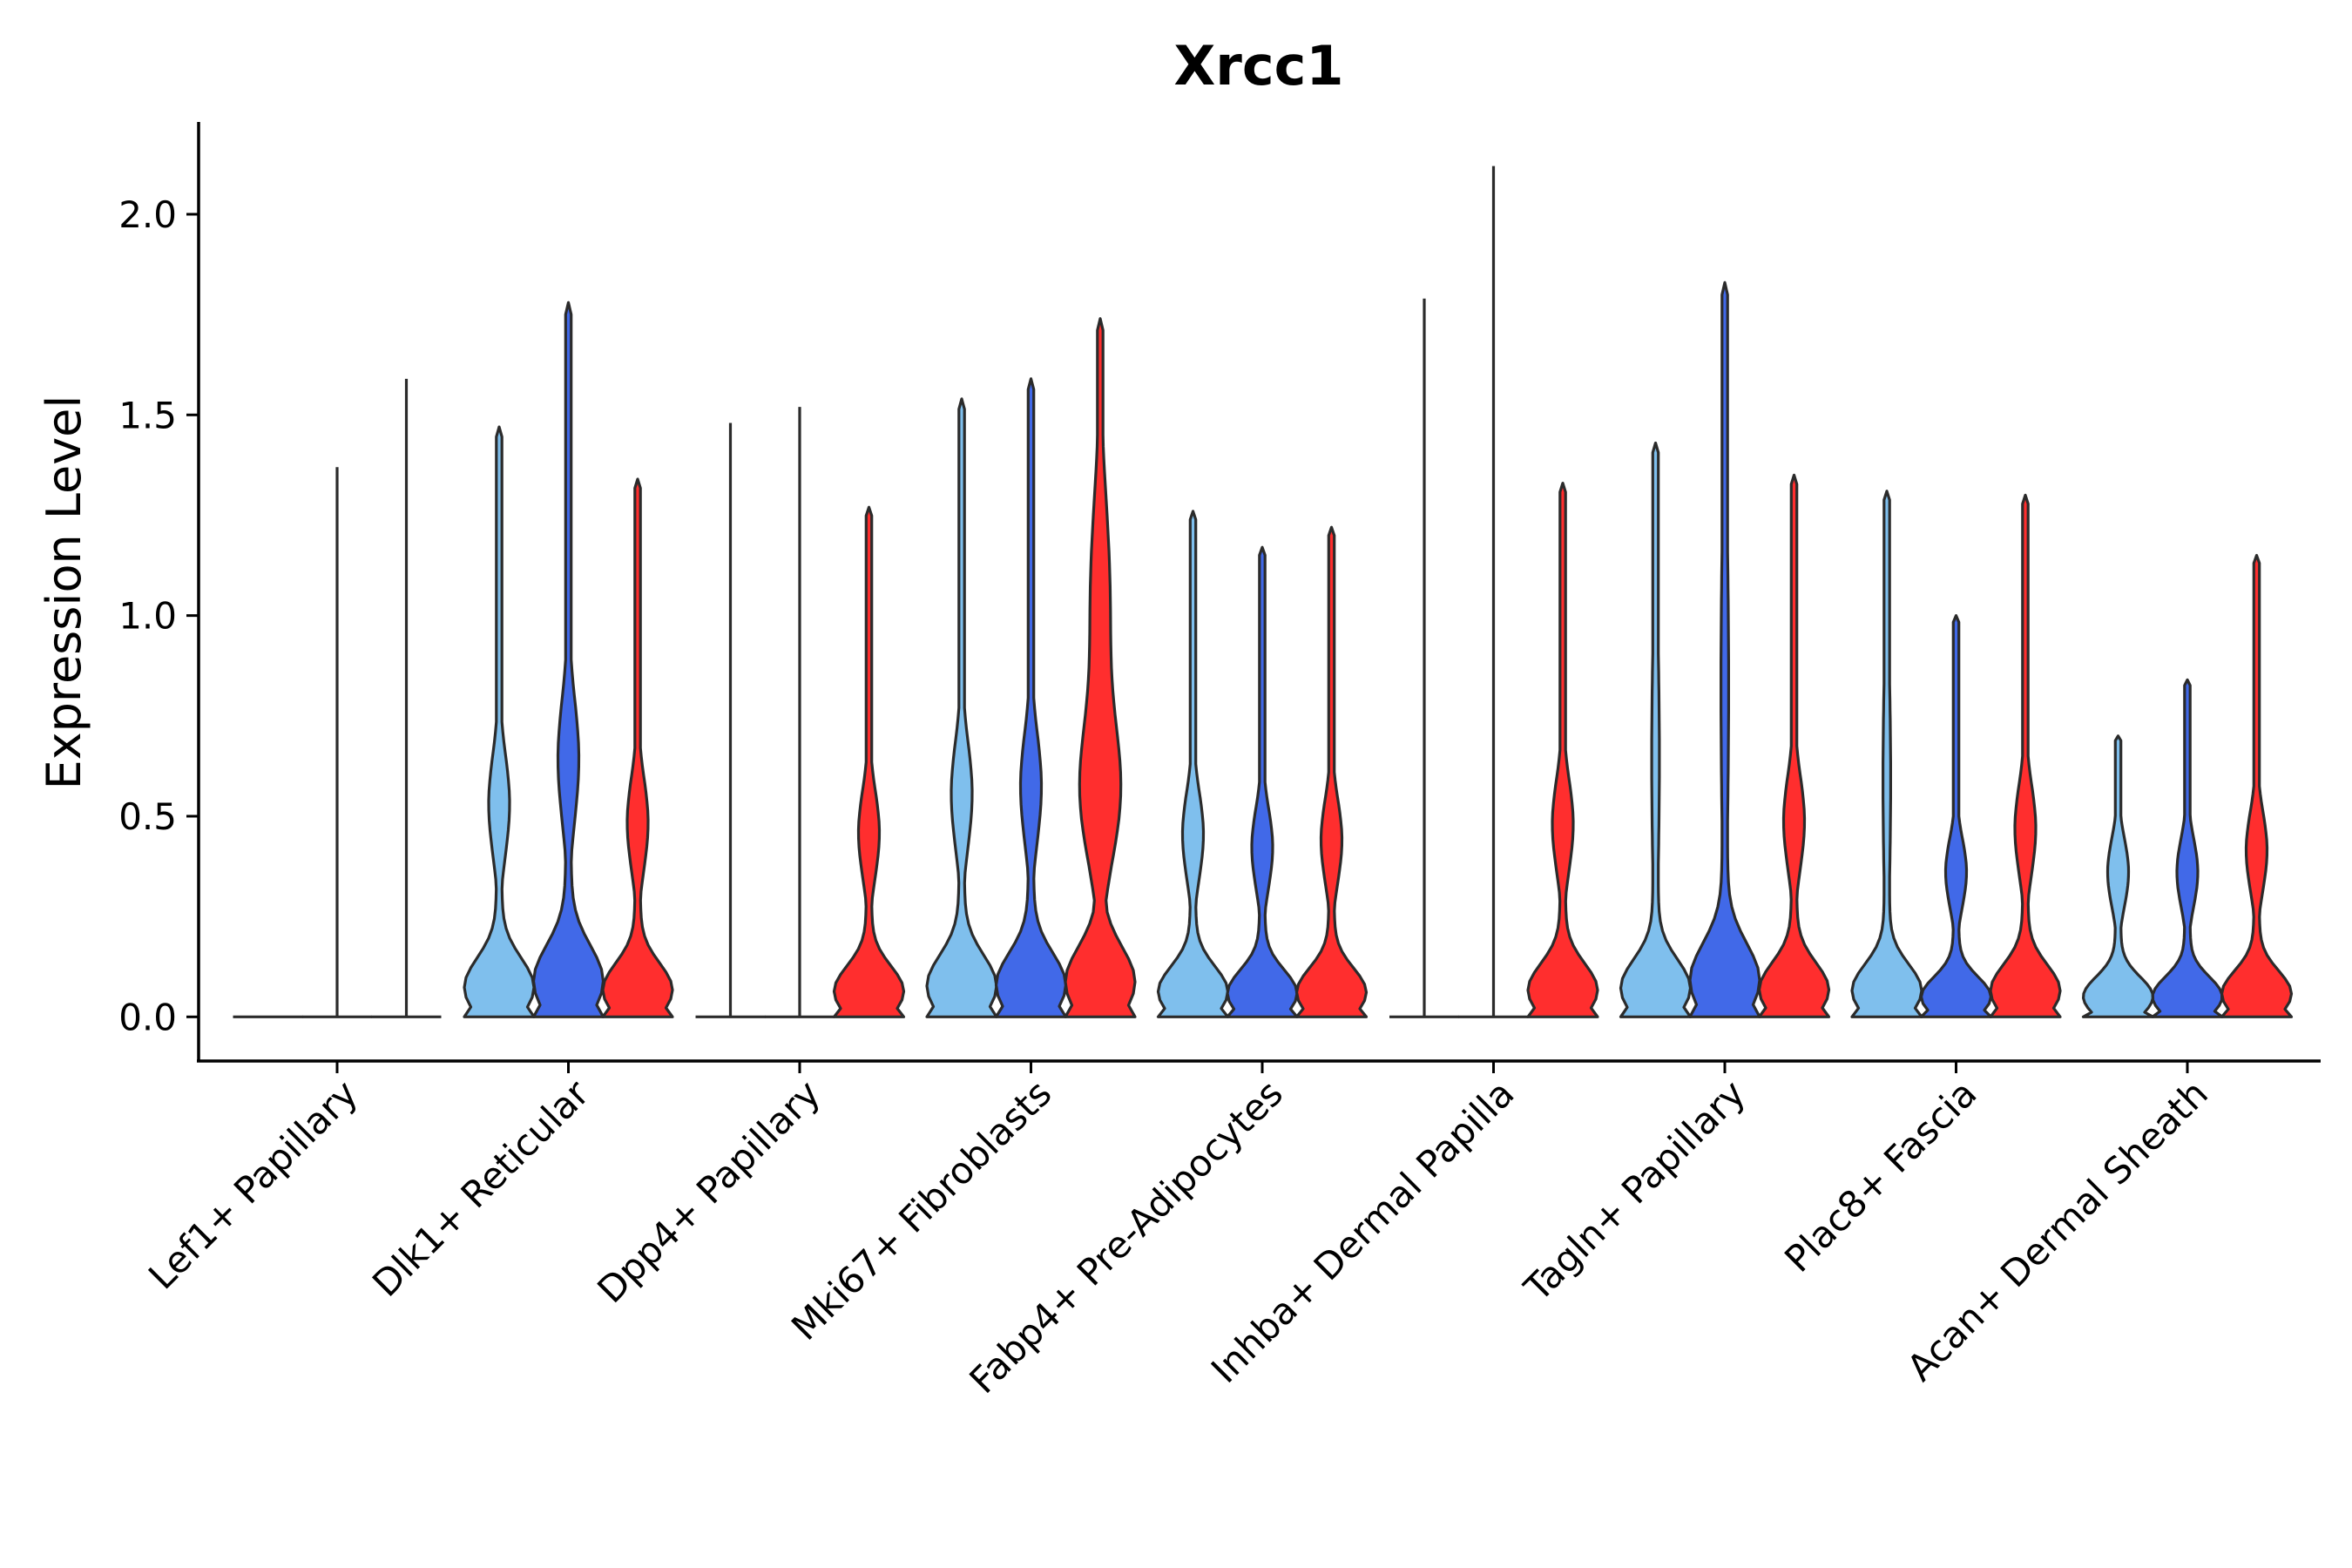  Describe the element at coordinates (147, 616) in the screenshot. I see `y-tick-label: 1.0` at that location.